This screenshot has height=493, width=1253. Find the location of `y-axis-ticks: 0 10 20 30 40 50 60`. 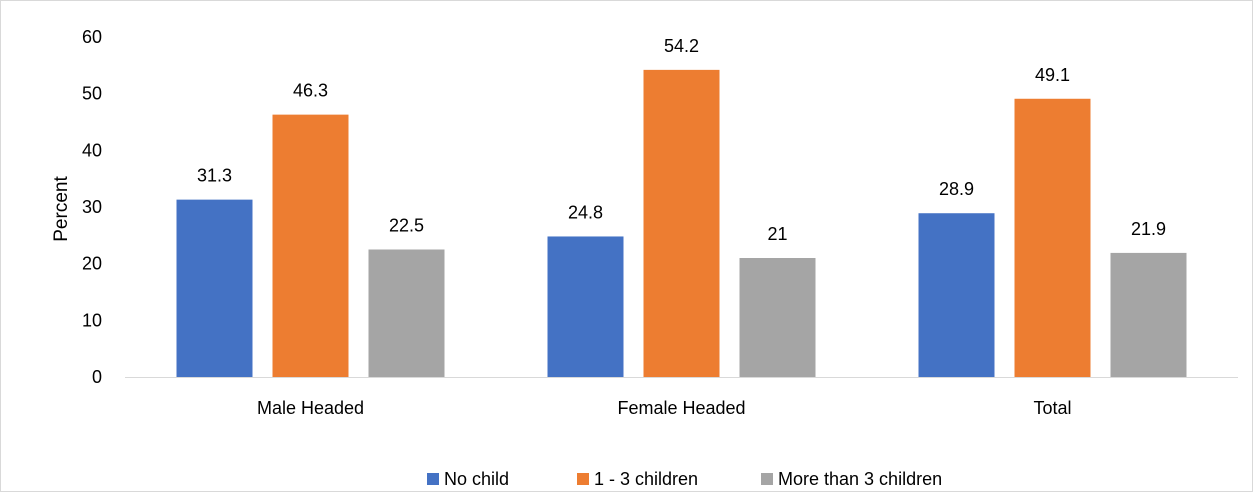

y-axis-ticks: 0 10 20 30 40 50 60 is located at coordinates (92, 207).